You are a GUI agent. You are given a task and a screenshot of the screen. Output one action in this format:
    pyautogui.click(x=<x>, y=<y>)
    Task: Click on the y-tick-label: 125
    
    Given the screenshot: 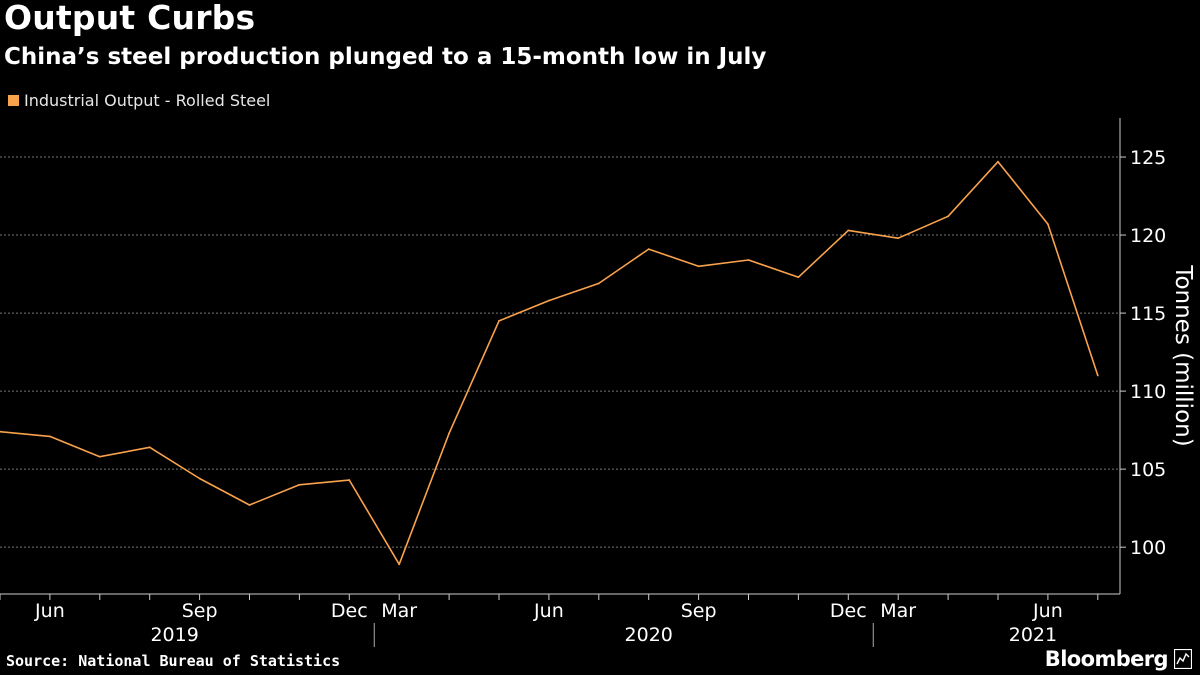 What is the action you would take?
    pyautogui.click(x=1148, y=158)
    